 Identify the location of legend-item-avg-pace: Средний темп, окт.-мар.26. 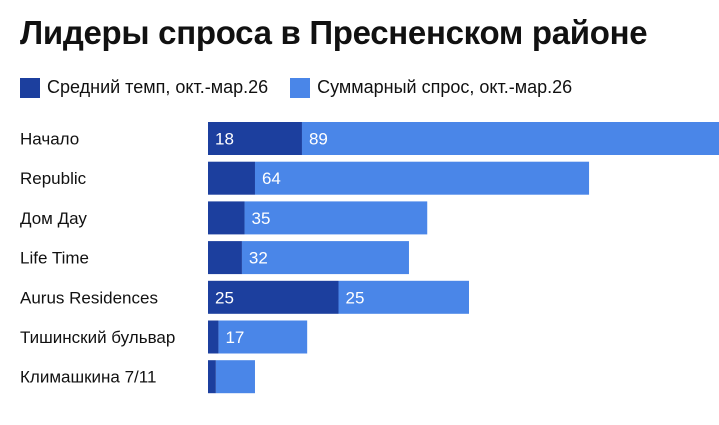
(144, 87).